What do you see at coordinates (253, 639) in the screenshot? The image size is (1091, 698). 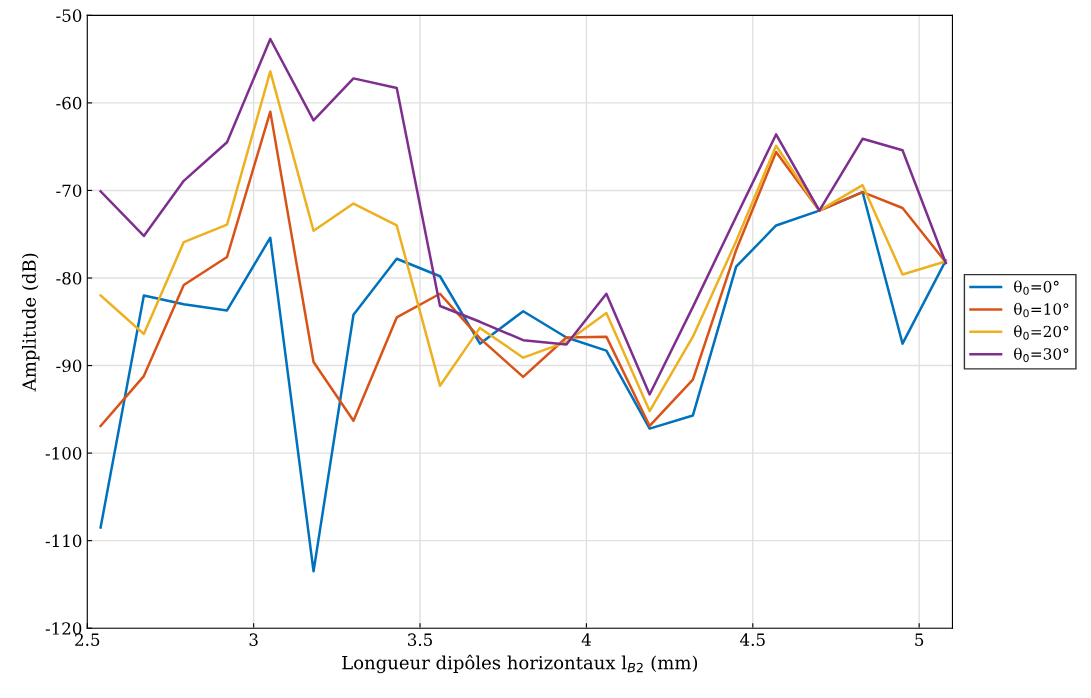 I see `x-tick-label: 3` at bounding box center [253, 639].